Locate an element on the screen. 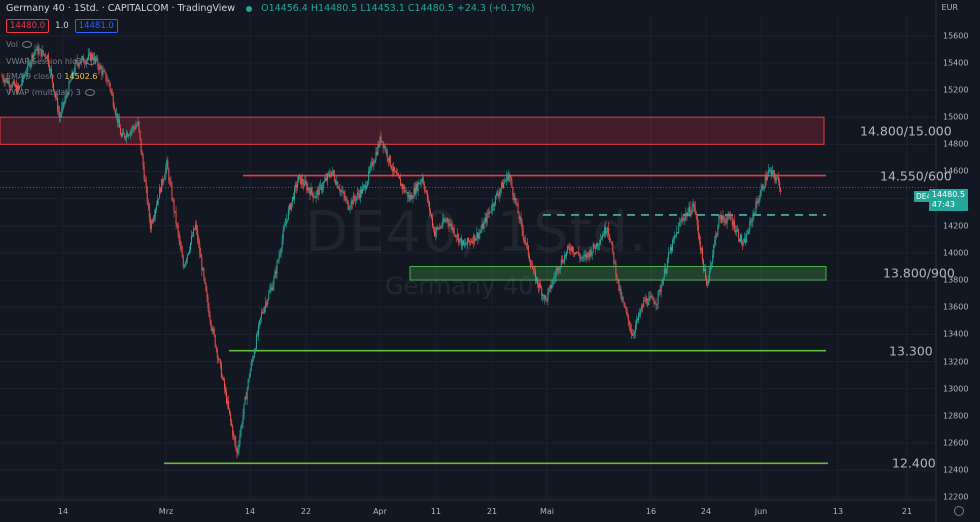 Image resolution: width=980 pixels, height=522 pixels. gear-icon is located at coordinates (959, 511).